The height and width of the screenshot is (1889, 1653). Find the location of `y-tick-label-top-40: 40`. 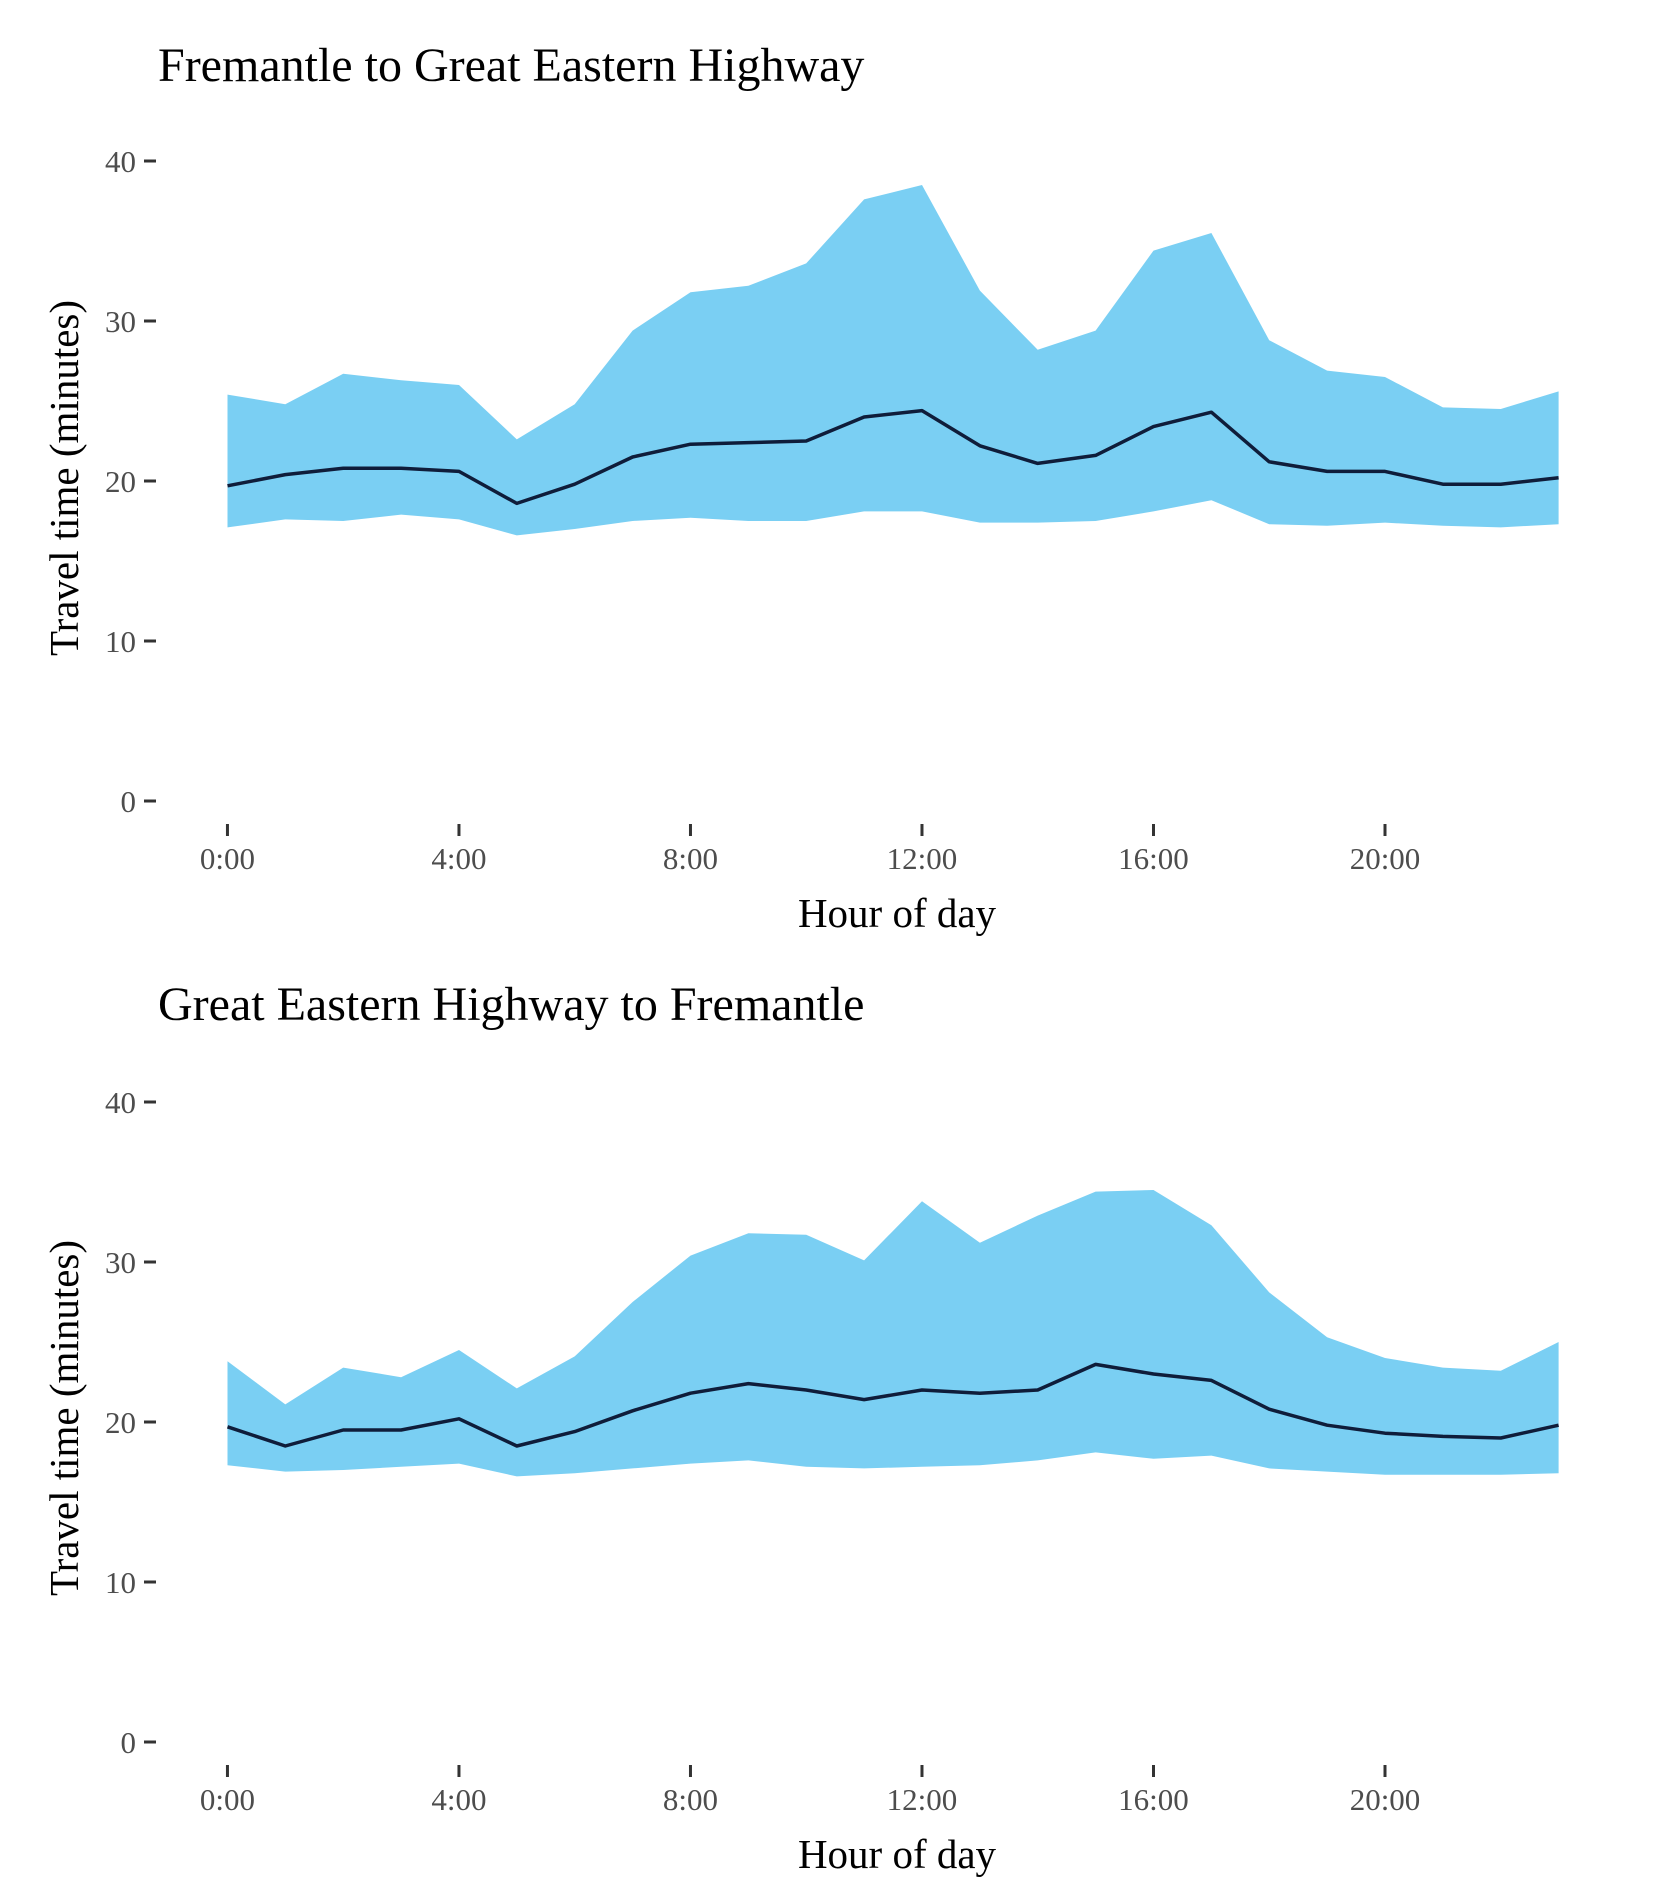

y-tick-label-top-40: 40 is located at coordinates (120, 161).